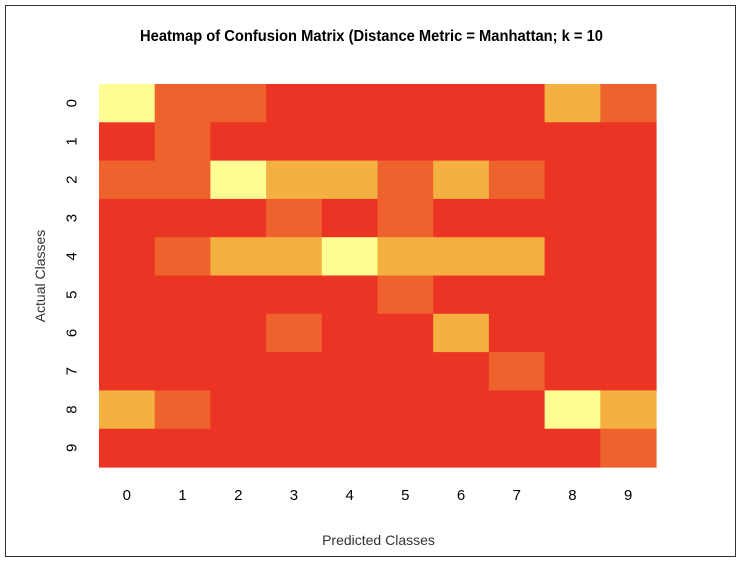 Image resolution: width=743 pixels, height=564 pixels. I want to click on y-tick-label: 0, so click(72, 103).